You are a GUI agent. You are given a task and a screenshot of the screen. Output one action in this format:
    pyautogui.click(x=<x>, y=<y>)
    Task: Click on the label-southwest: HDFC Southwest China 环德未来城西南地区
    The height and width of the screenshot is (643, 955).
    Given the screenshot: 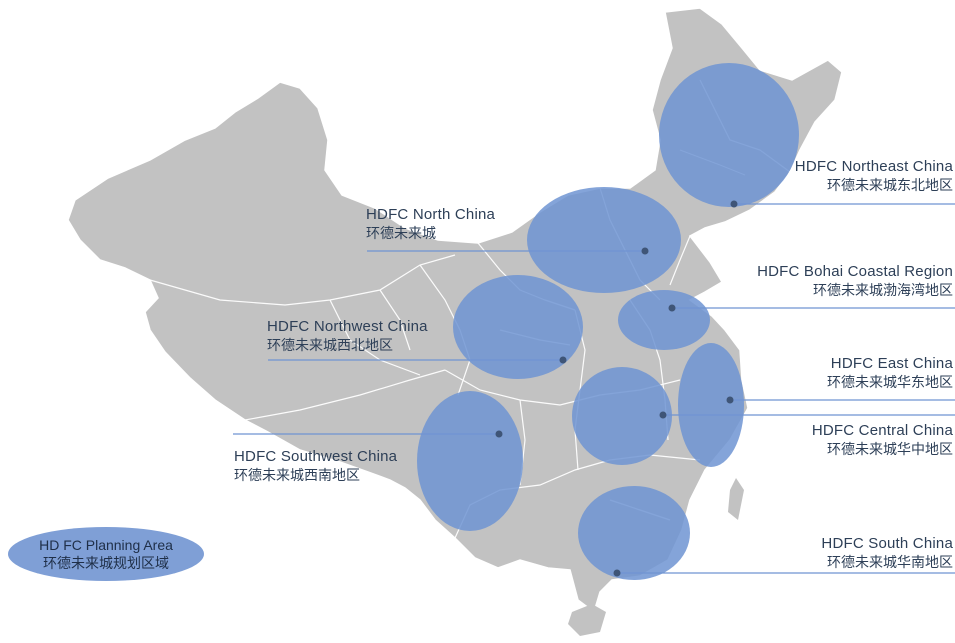 What is the action you would take?
    pyautogui.click(x=315, y=466)
    